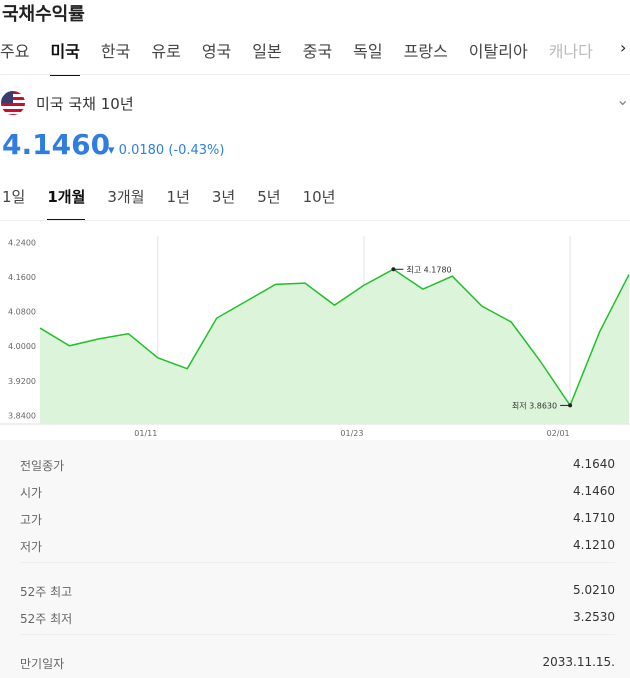 Image resolution: width=630 pixels, height=678 pixels. I want to click on down-arrow: ▾, so click(113, 150).